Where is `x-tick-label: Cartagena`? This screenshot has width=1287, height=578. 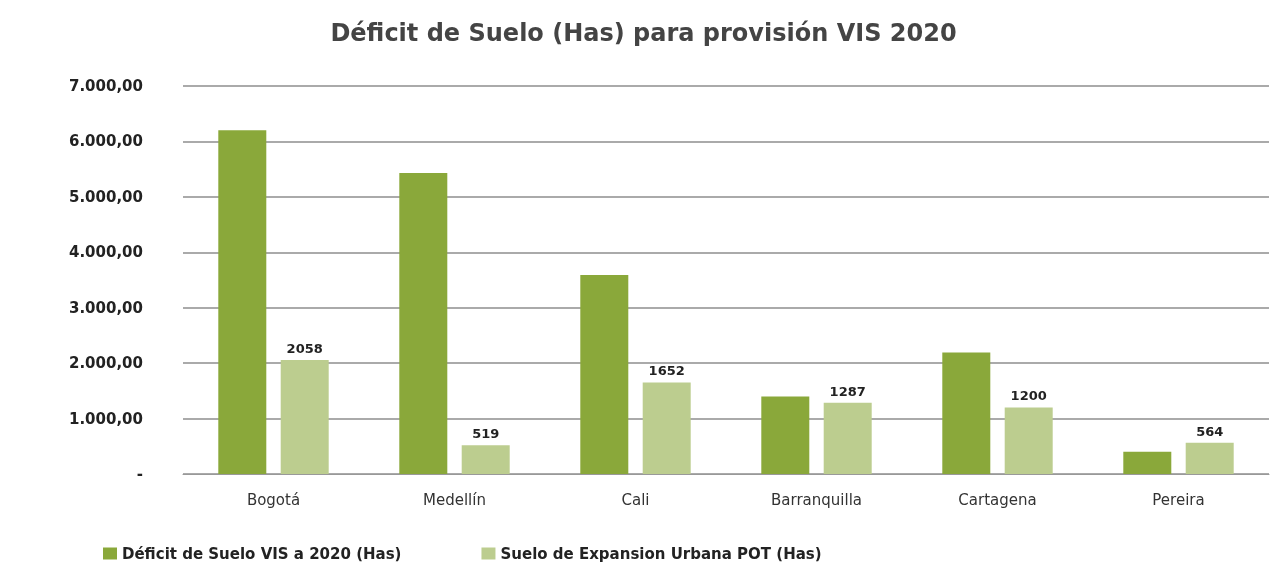 x-tick-label: Cartagena is located at coordinates (997, 499).